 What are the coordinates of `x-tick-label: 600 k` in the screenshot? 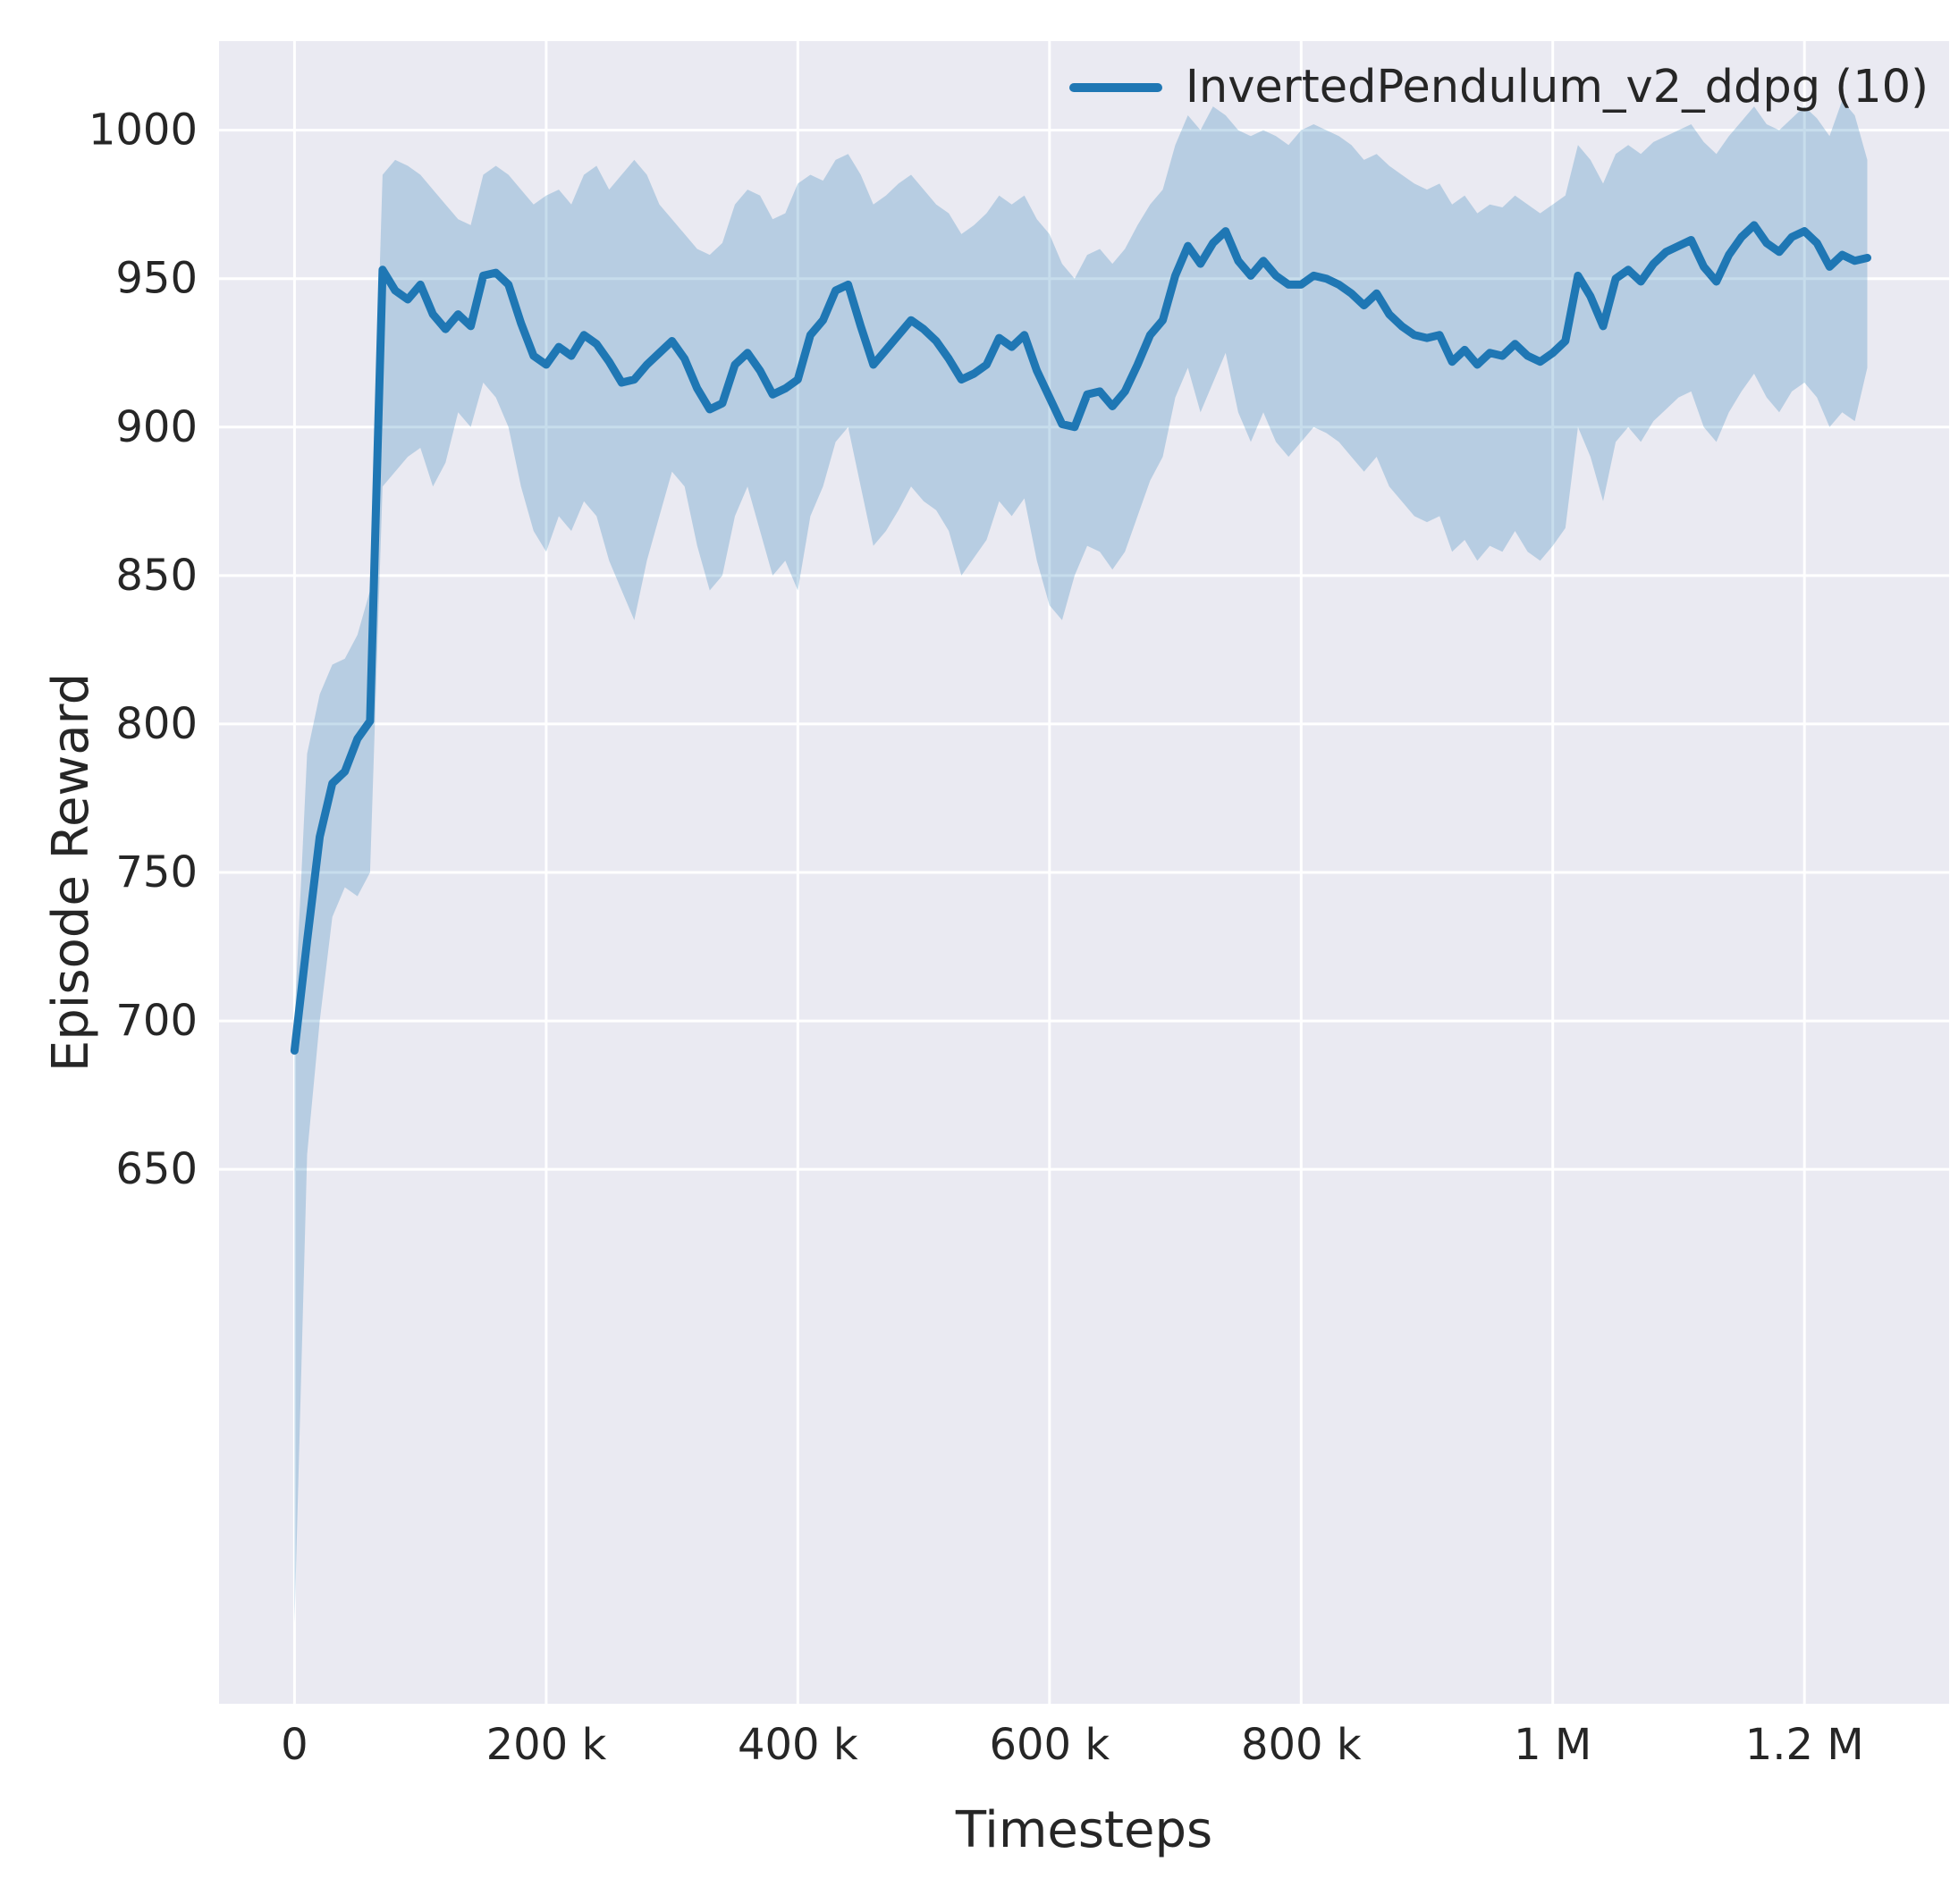 It's located at (1049, 1745).